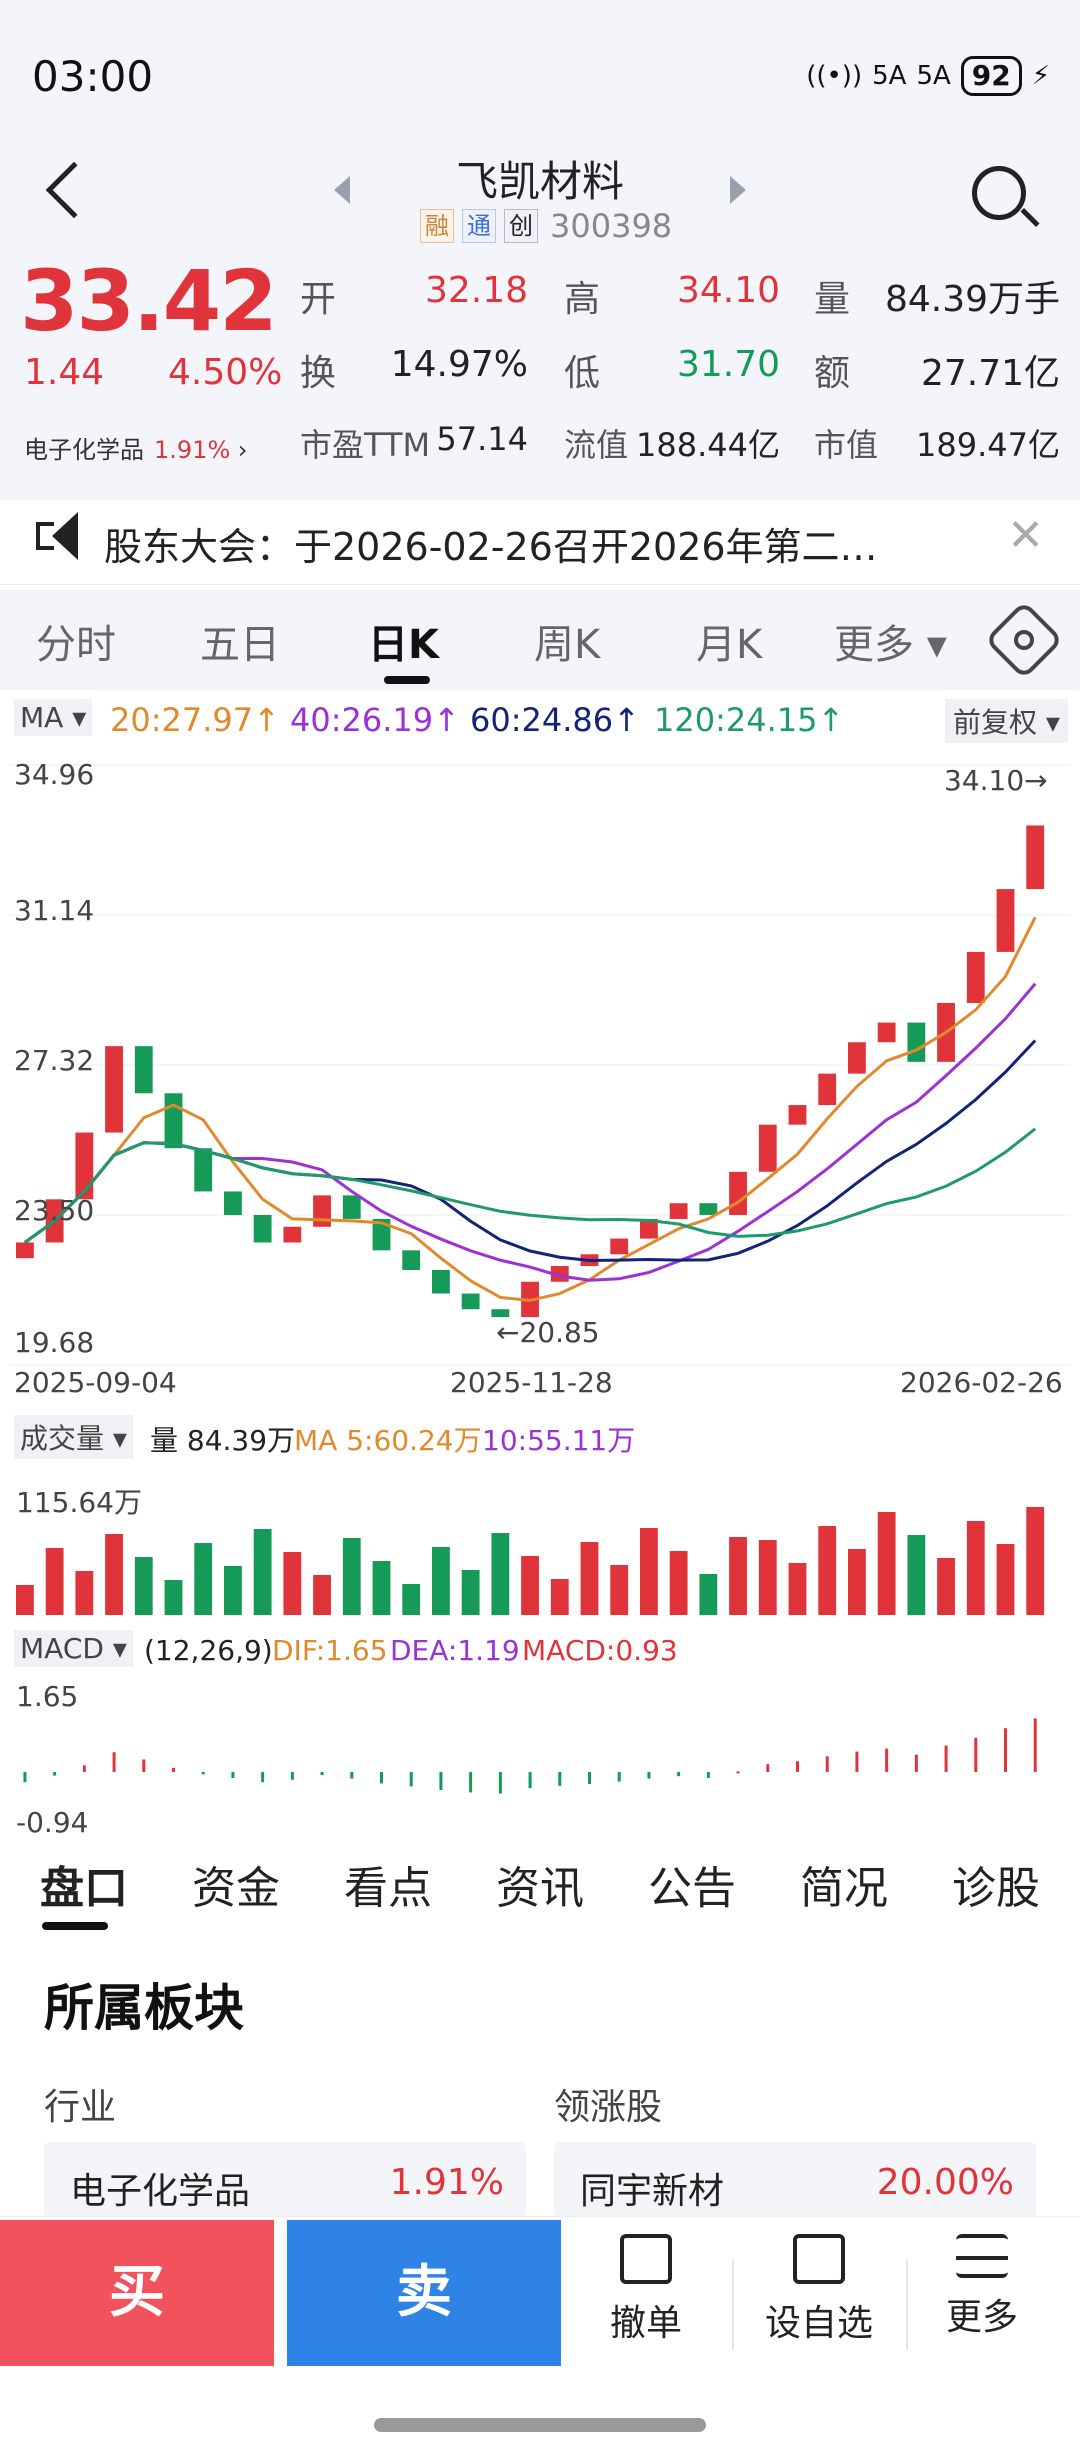 This screenshot has height=2449, width=1080. I want to click on industry-name: 电子化学品, so click(84, 450).